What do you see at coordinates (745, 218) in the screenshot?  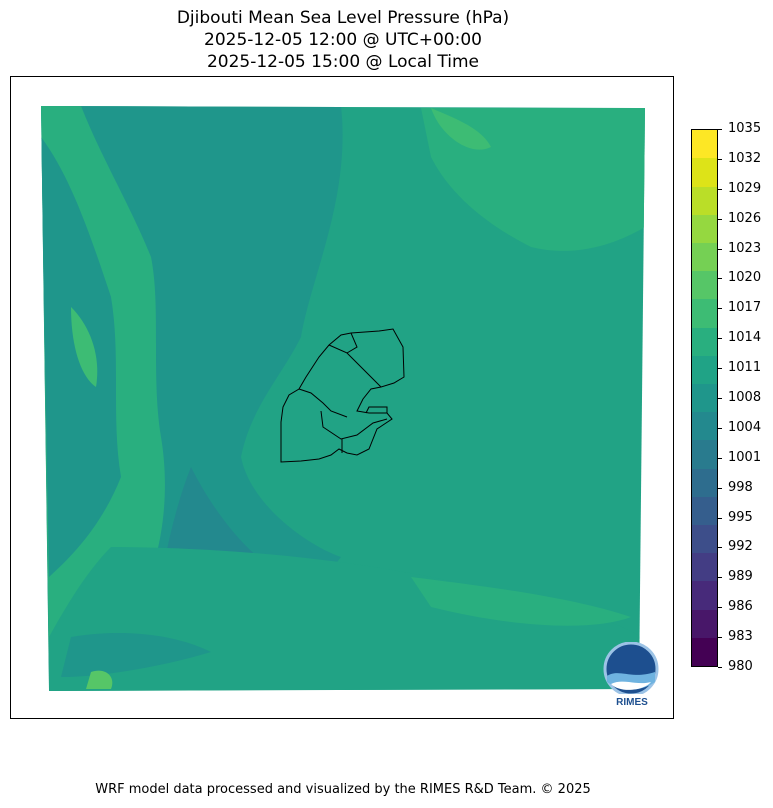 I see `tick-text: 1026` at bounding box center [745, 218].